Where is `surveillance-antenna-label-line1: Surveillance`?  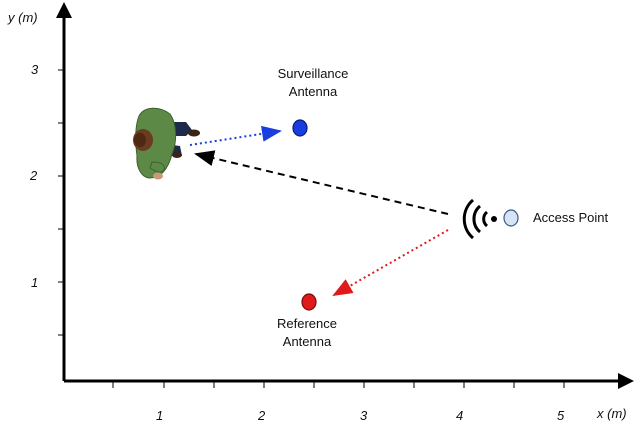 surveillance-antenna-label-line1: Surveillance is located at coordinates (313, 73).